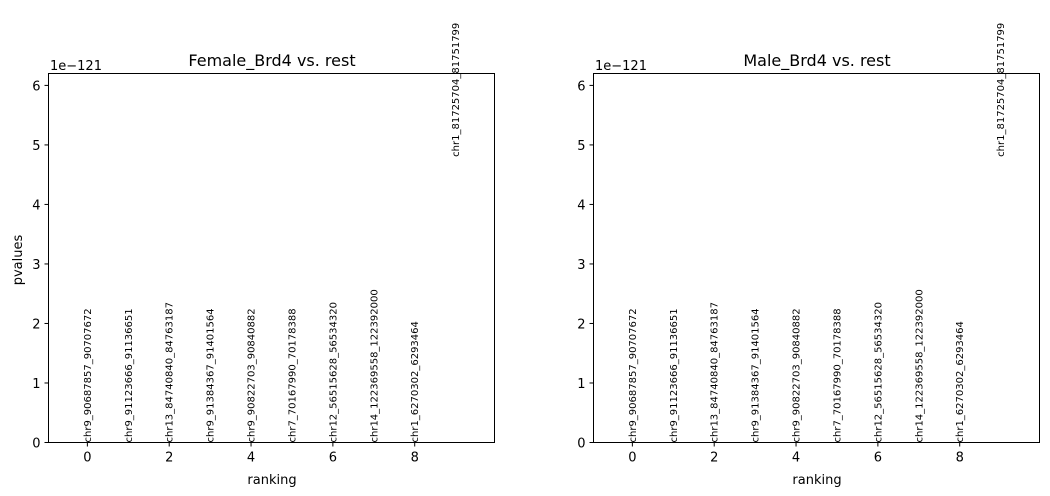 This screenshot has width=1050, height=496. I want to click on y-axis-title: pvalues, so click(18, 260).